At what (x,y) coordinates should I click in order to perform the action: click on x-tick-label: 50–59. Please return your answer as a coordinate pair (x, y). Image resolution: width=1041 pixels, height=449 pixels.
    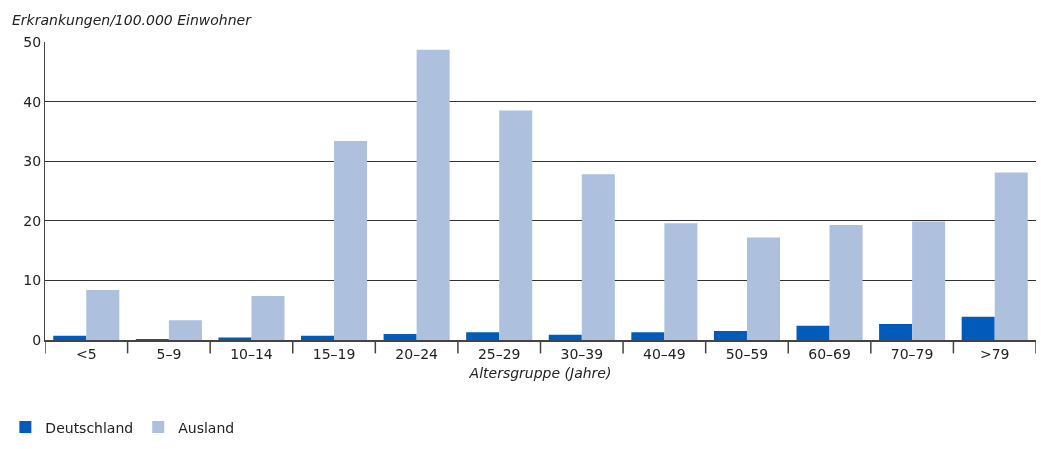
    Looking at the image, I should click on (747, 353).